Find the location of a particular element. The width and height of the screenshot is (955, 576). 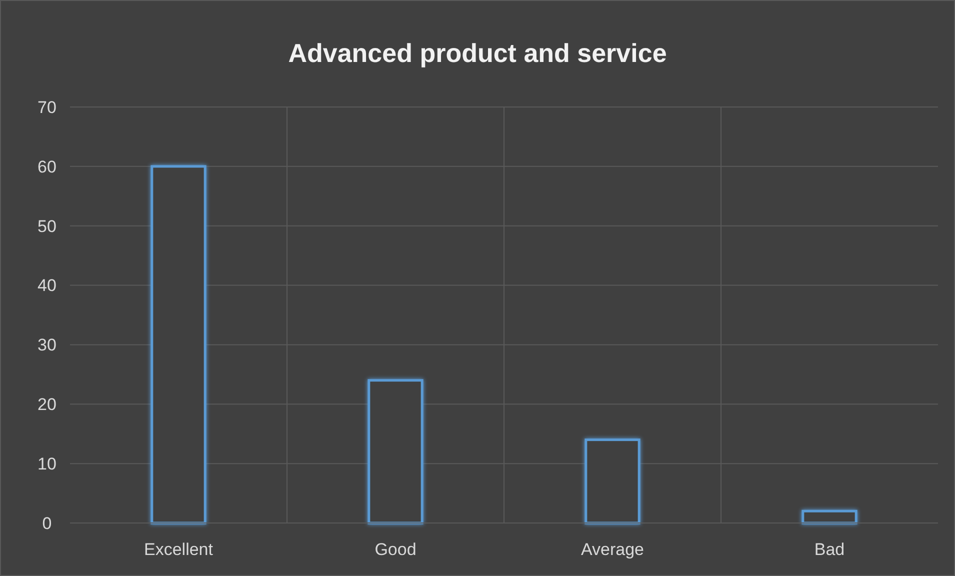

x-tick-label: Excellent is located at coordinates (179, 549).